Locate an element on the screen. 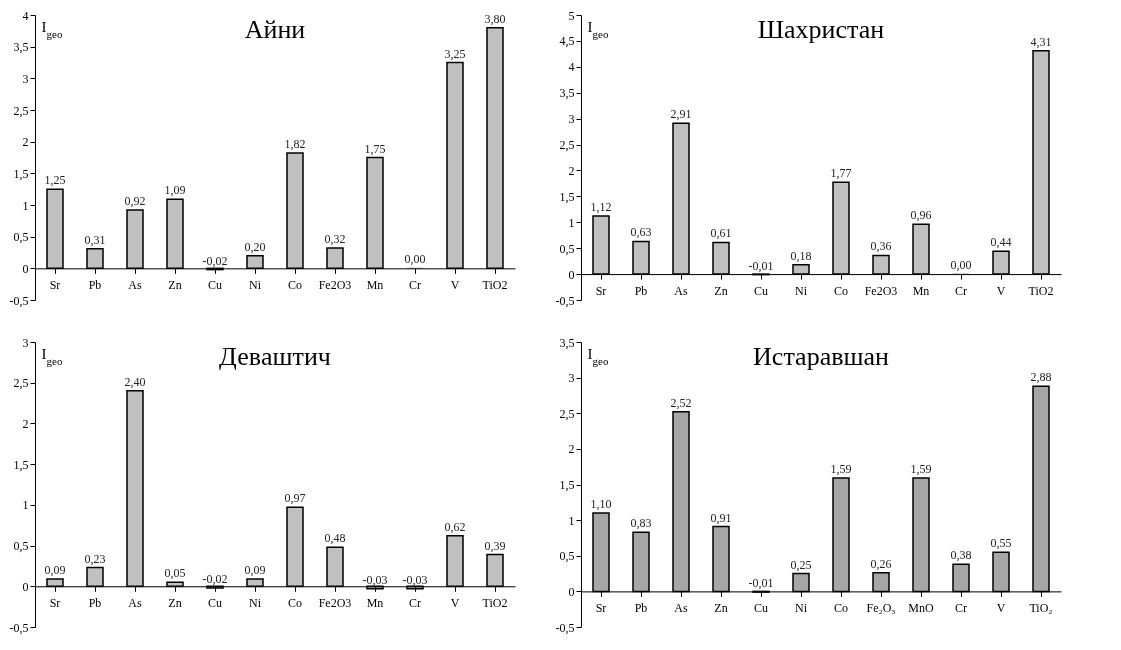  x-tick-label: MnO is located at coordinates (921, 607).